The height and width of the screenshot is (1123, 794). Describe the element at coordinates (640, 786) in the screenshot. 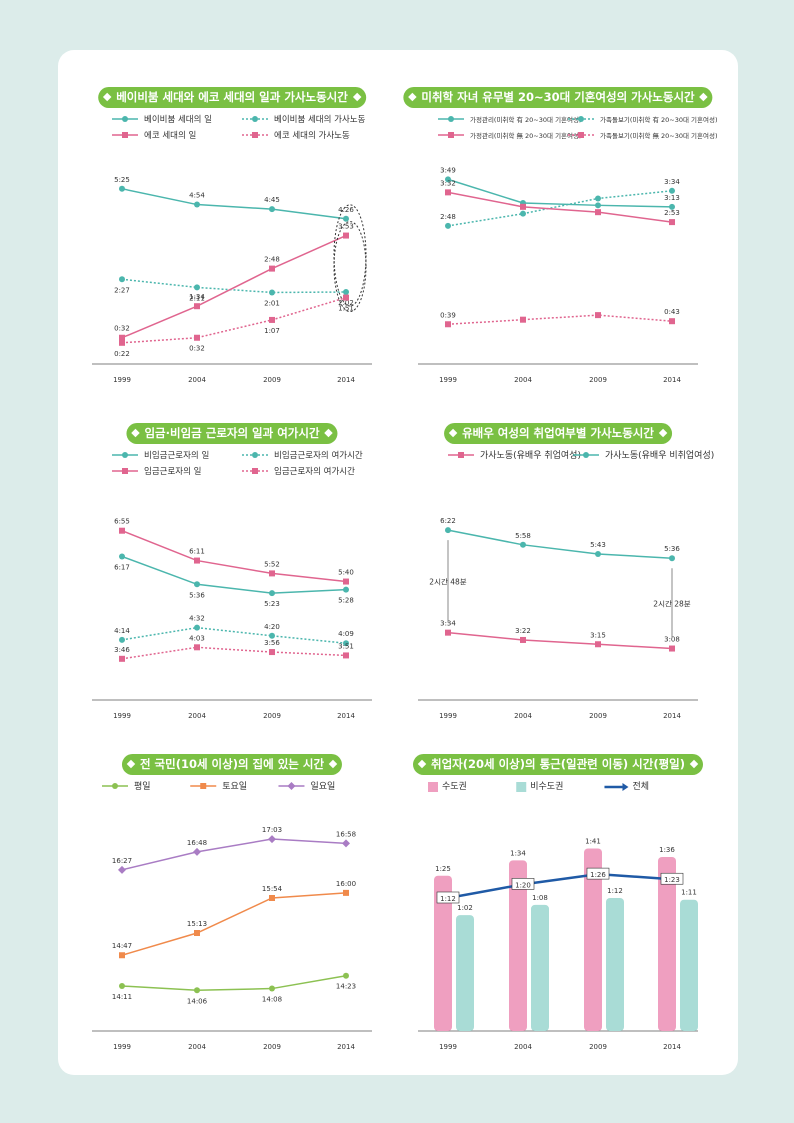

I see `legend-label: 전체` at that location.